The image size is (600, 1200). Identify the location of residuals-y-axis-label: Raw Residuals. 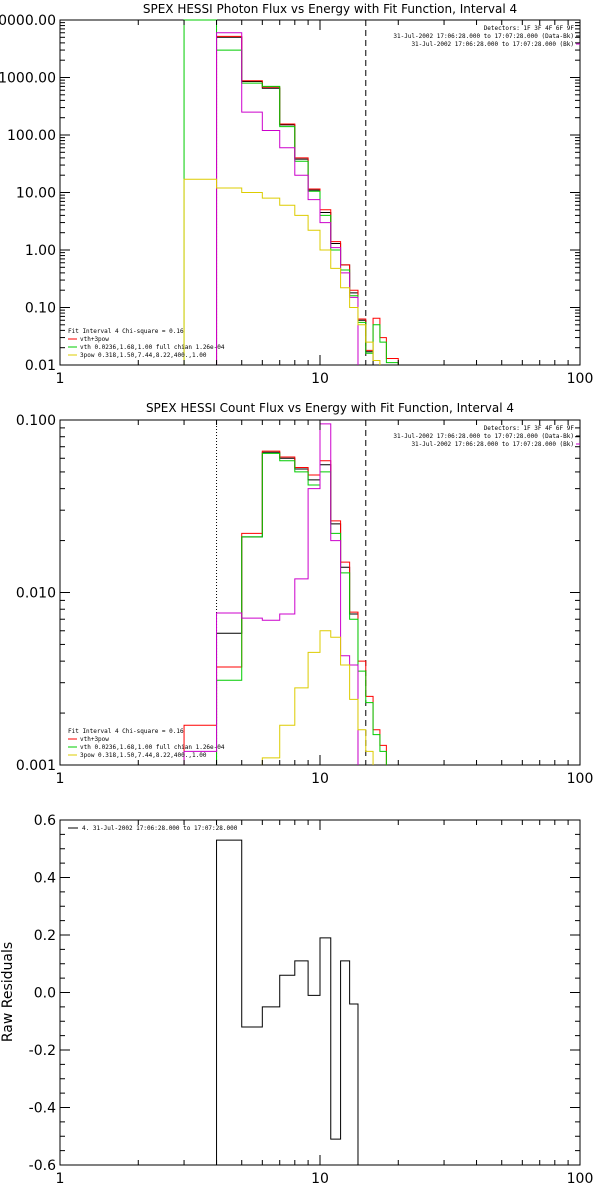
(8, 992).